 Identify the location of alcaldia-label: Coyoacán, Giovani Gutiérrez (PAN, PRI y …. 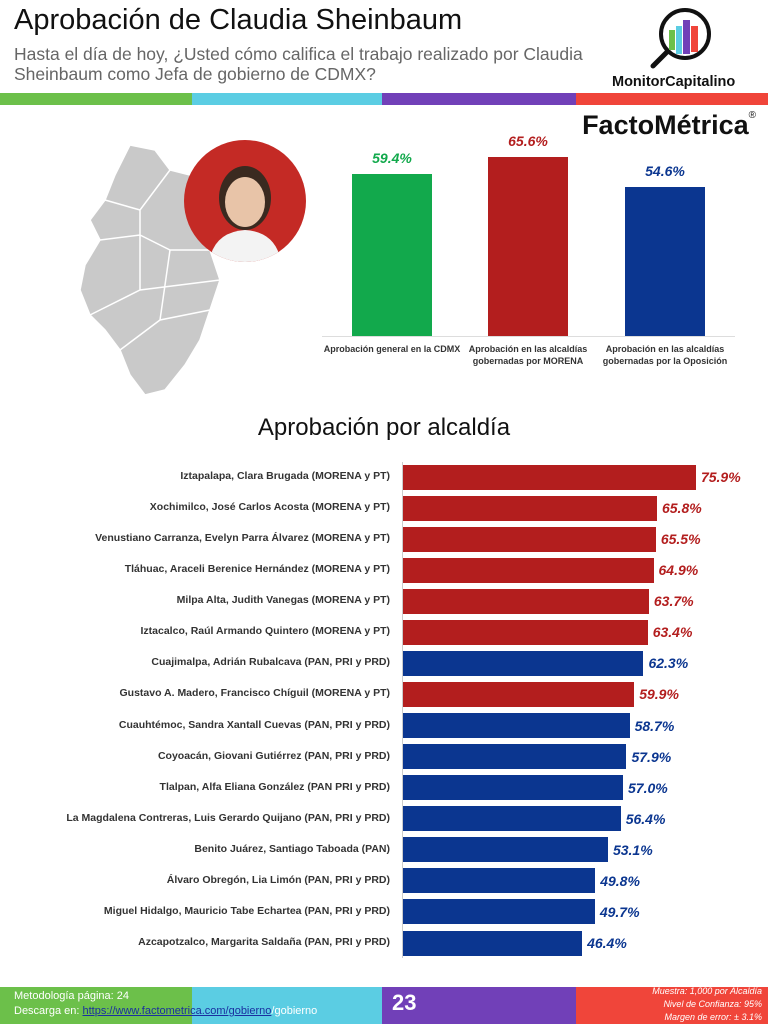
(273, 755).